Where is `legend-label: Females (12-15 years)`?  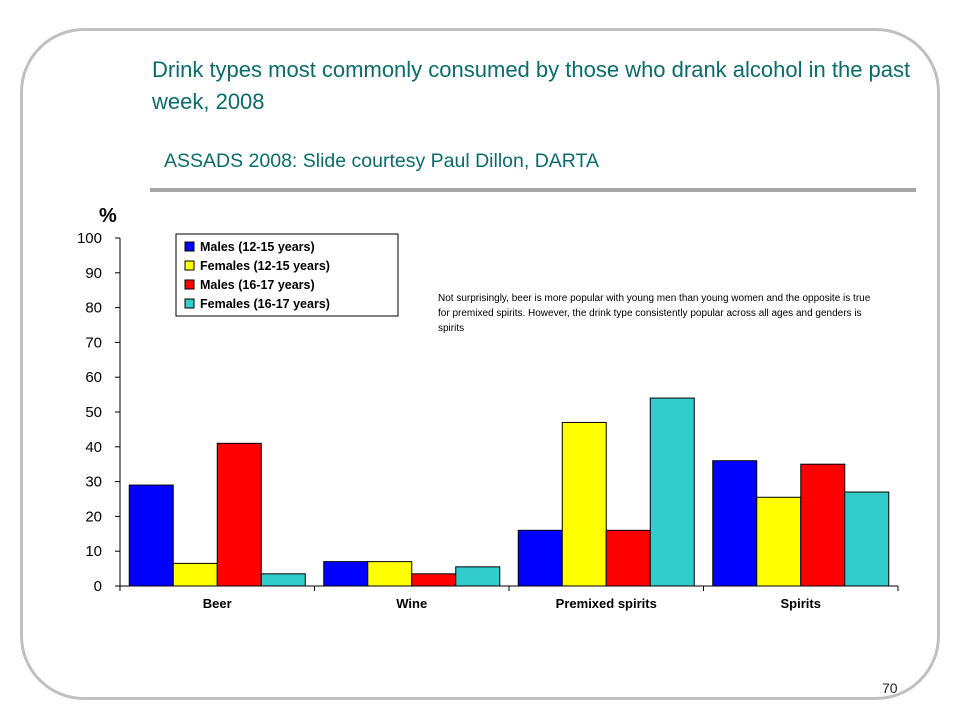 legend-label: Females (12-15 years) is located at coordinates (265, 266).